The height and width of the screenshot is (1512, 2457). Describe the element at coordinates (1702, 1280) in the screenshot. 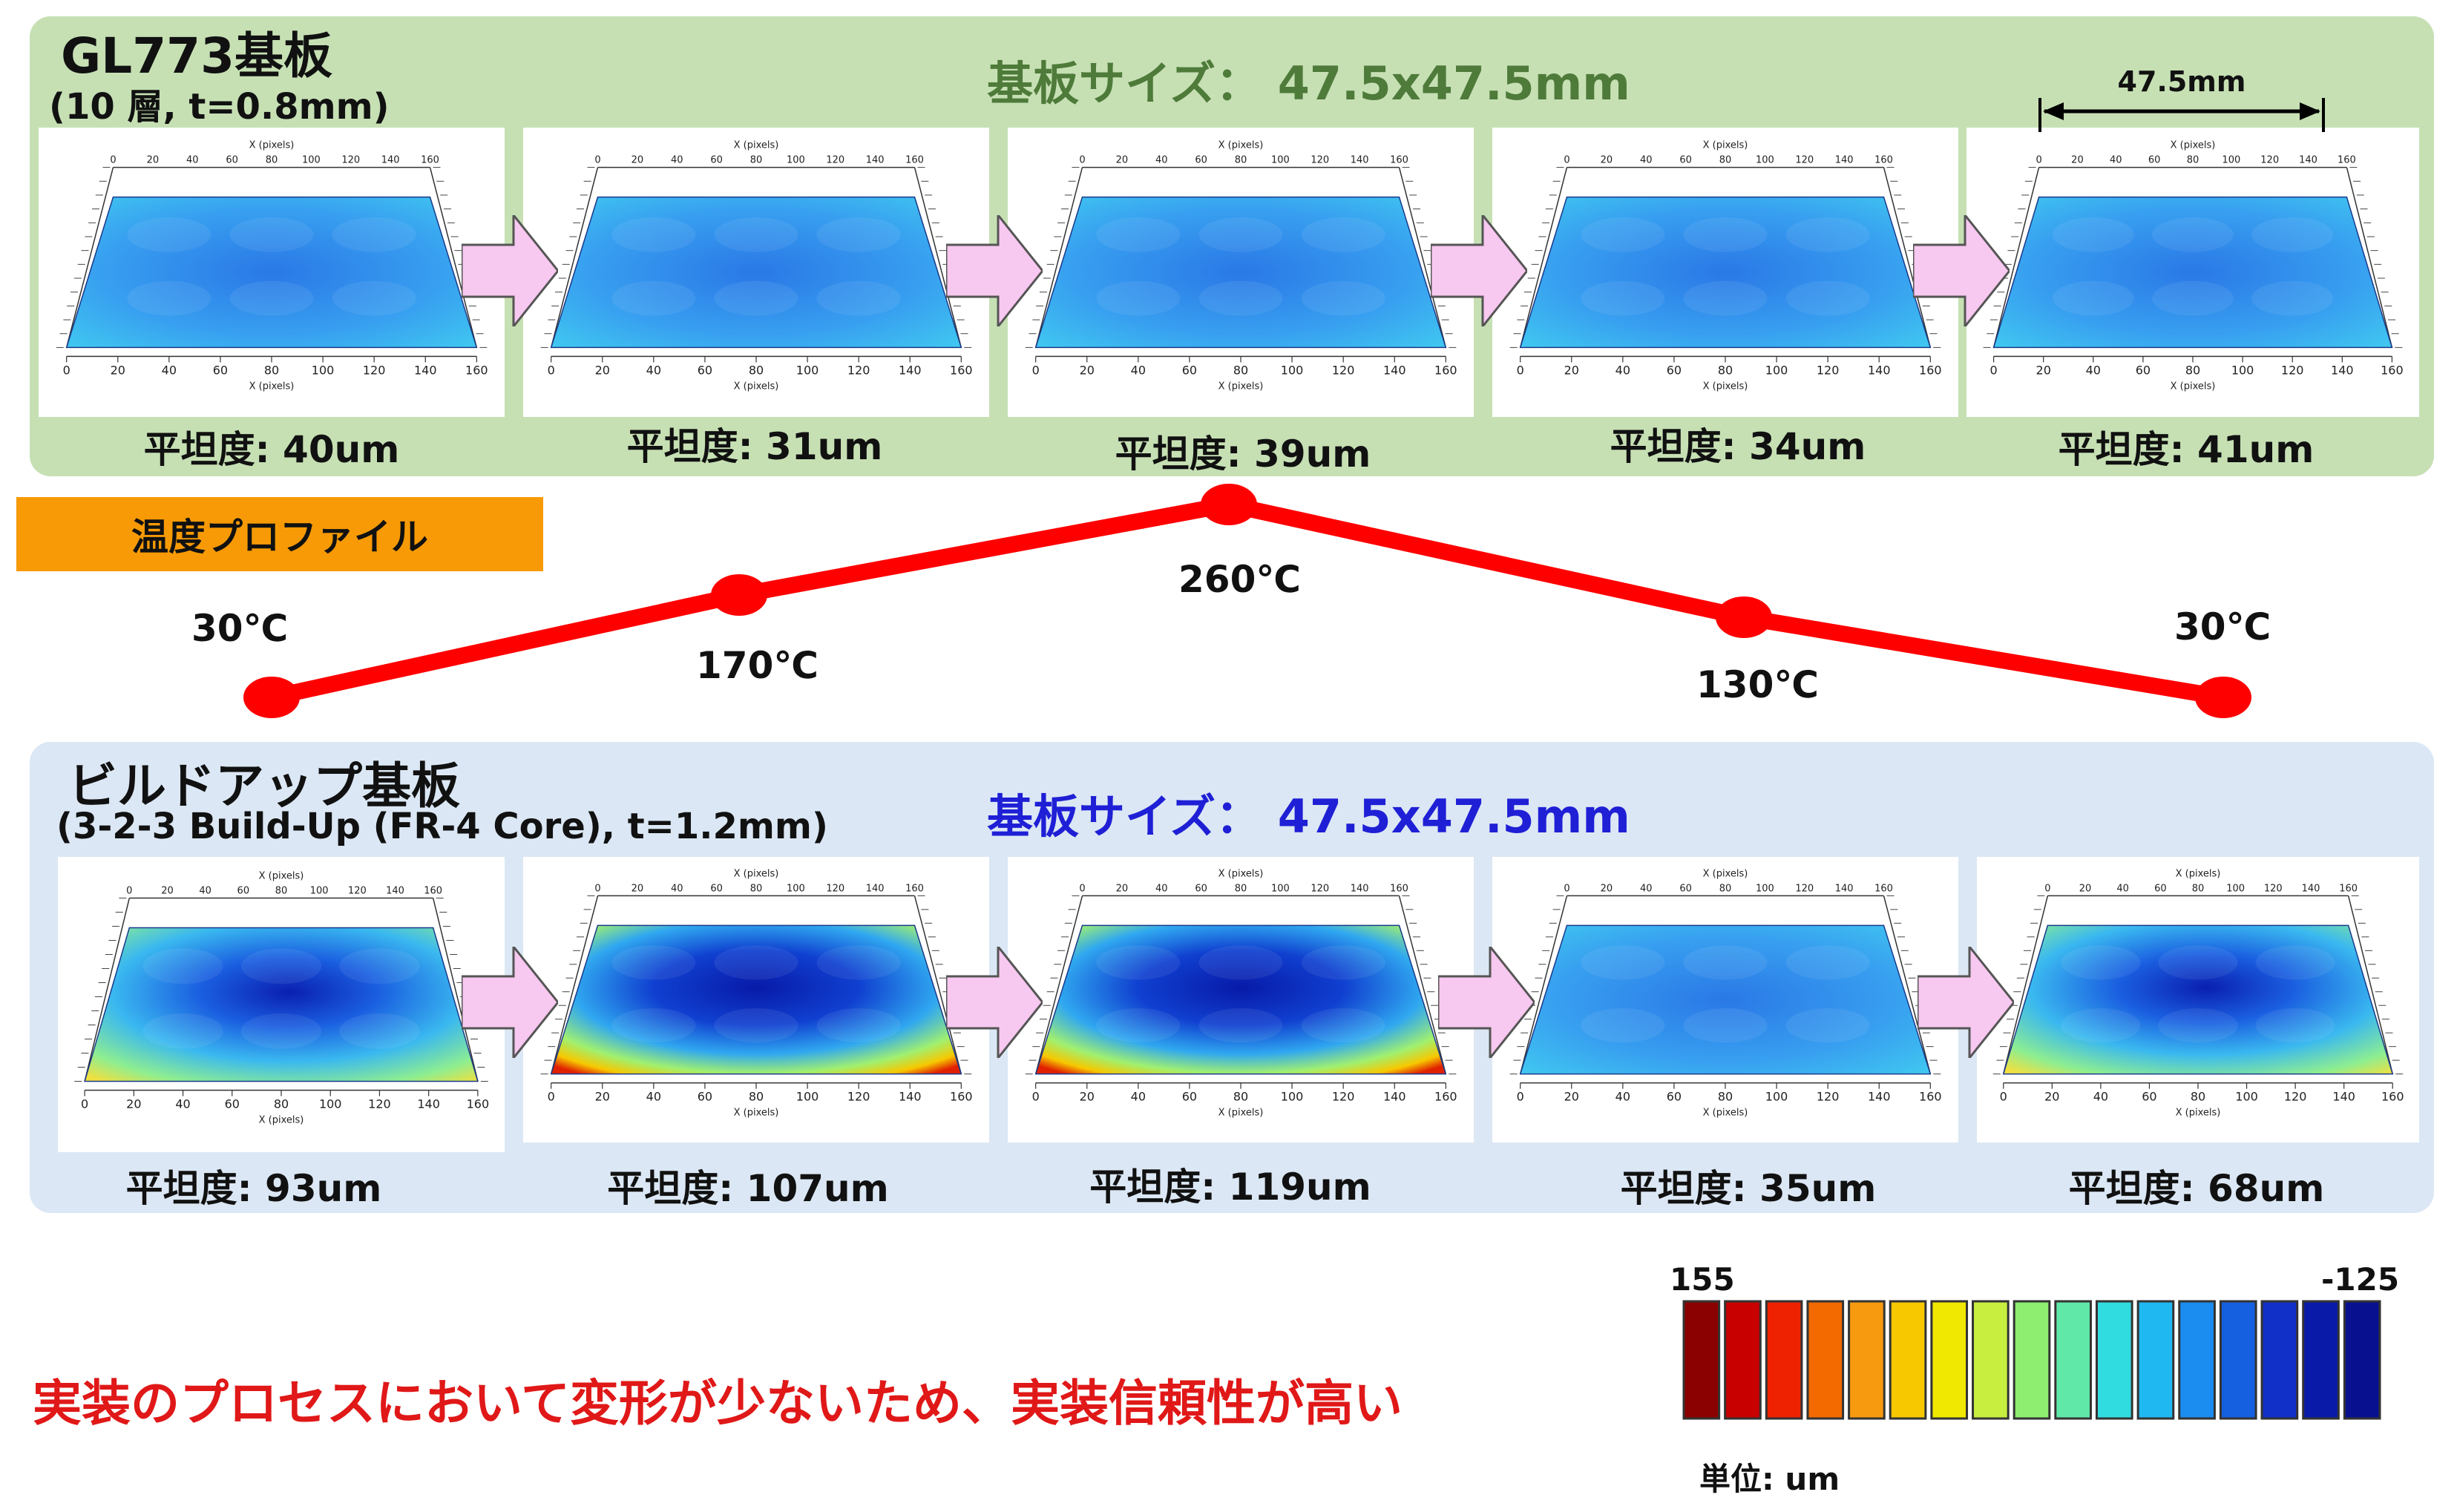

I see `colorbar-max-label: 155` at that location.